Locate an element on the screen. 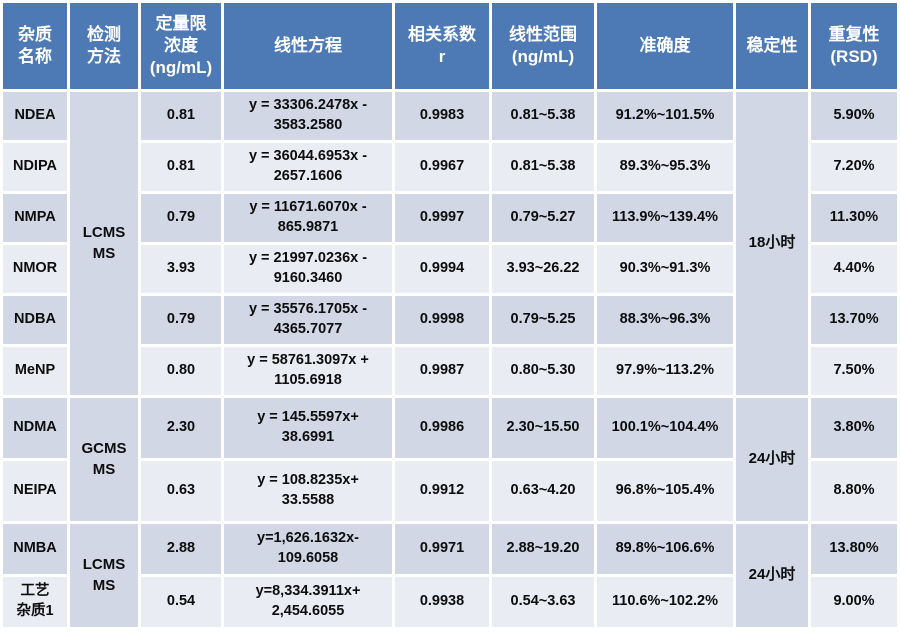  impurity-name-cell: NDEA is located at coordinates (35, 116).